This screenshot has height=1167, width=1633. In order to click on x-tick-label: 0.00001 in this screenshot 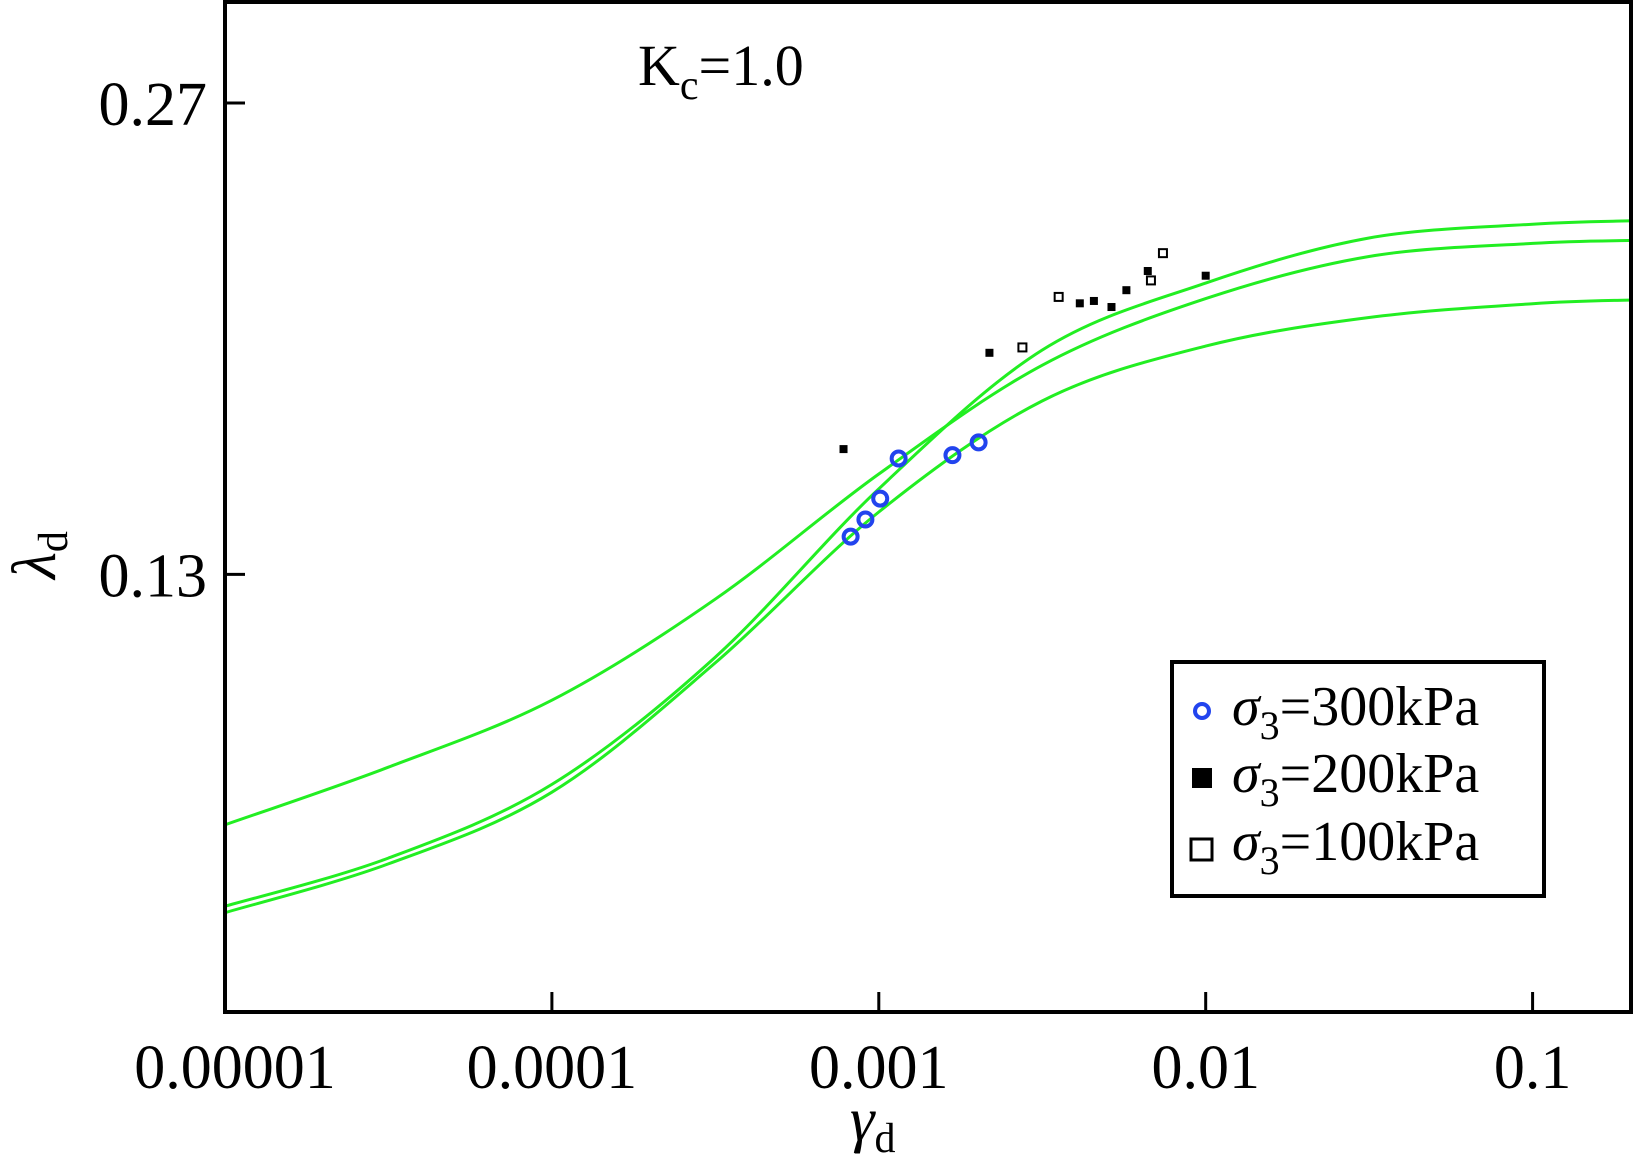, I will do `click(235, 1068)`.